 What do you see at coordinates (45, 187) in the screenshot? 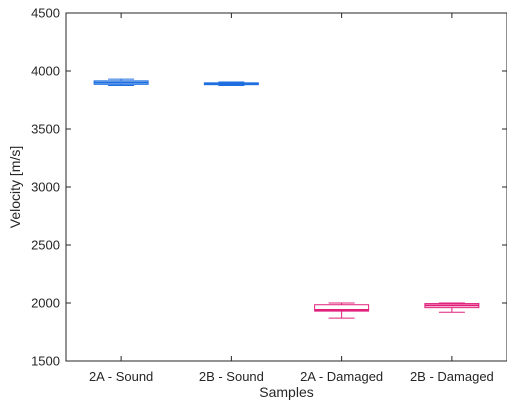
I see `y-tick-label: 3000` at bounding box center [45, 187].